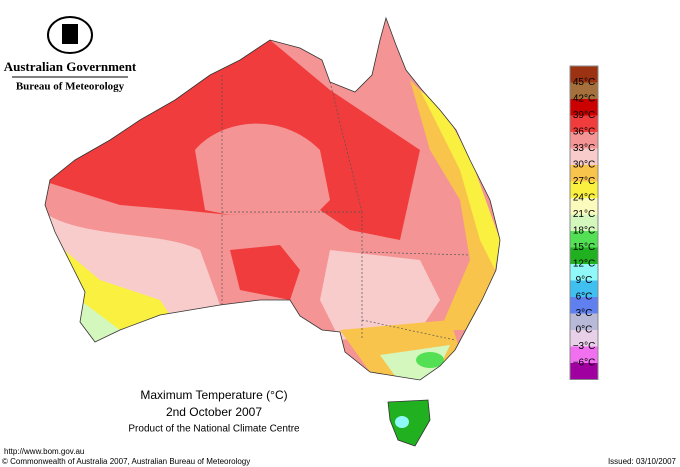 This screenshot has width=680, height=467. I want to click on url: http://www.bom.gov.au, so click(44, 451).